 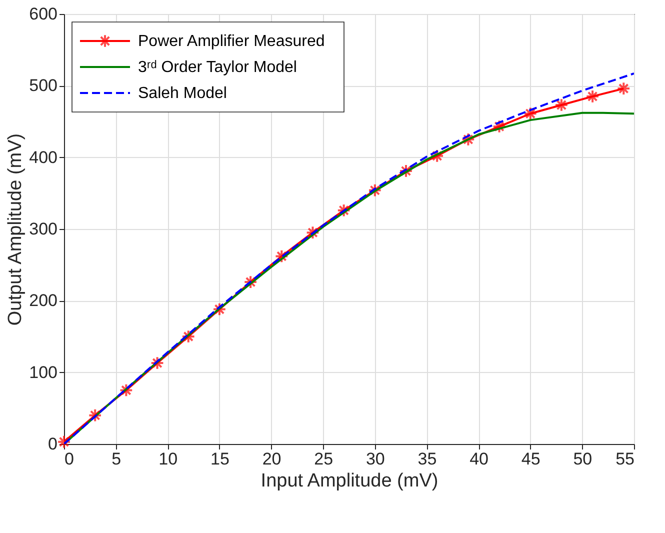 I want to click on x-axis-title: Input Amplitude (mV), so click(x=349, y=481).